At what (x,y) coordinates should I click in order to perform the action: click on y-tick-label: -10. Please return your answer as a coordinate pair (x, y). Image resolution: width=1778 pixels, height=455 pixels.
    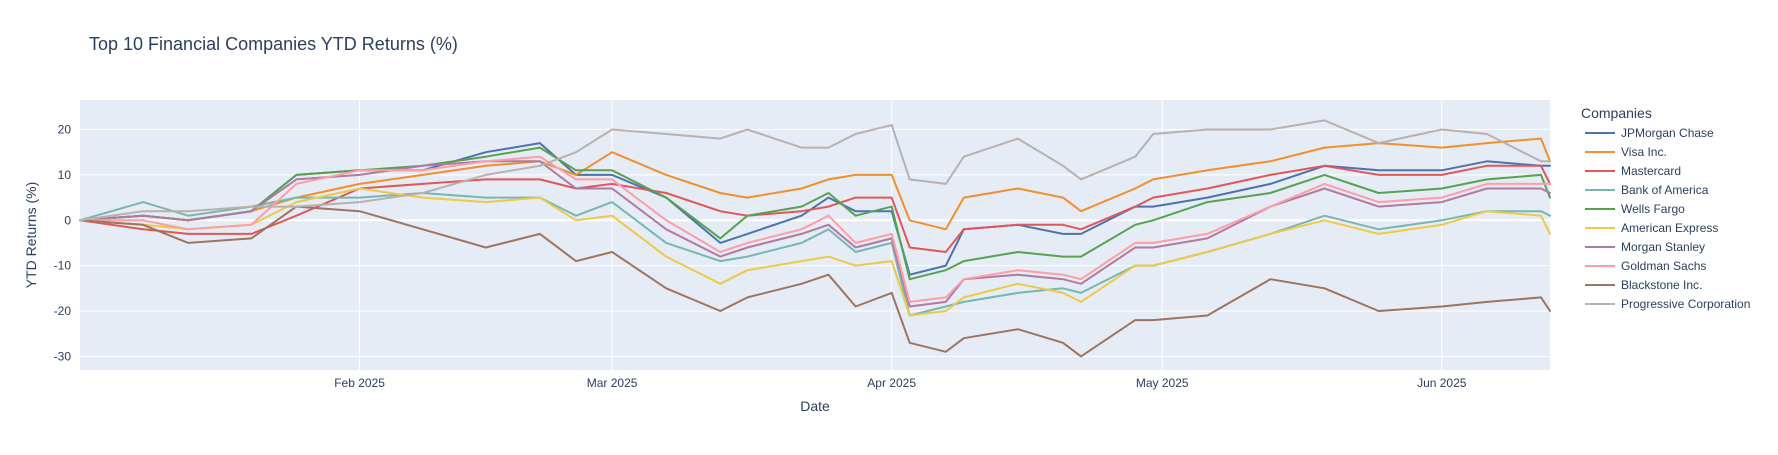
    Looking at the image, I should click on (63, 266).